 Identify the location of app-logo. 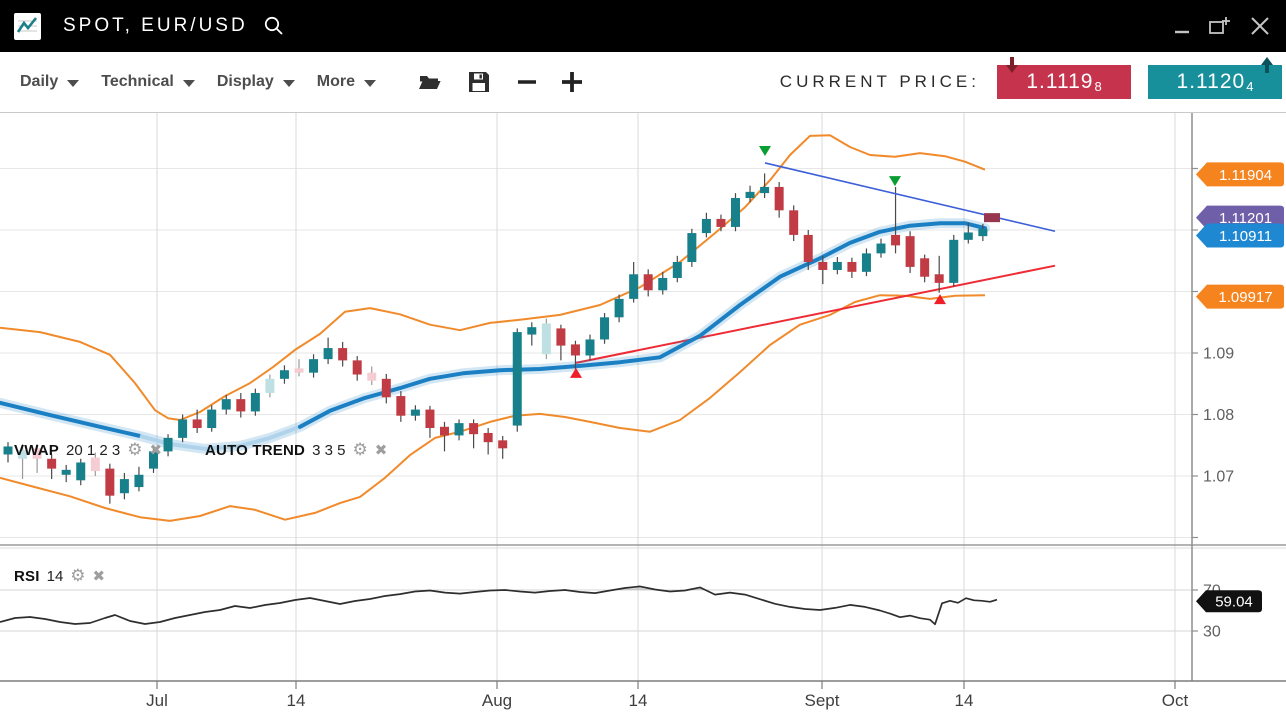
(27, 26).